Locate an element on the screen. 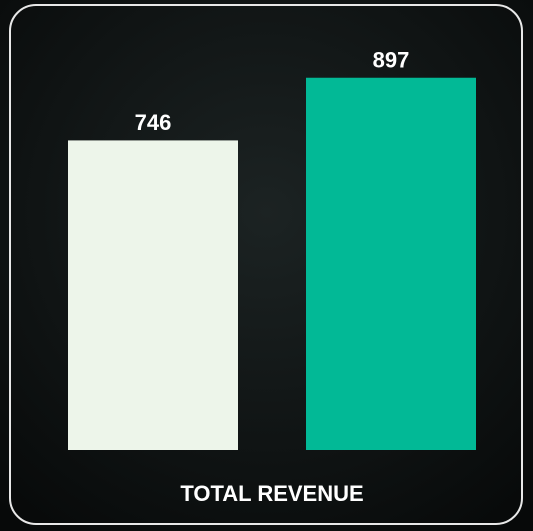 The width and height of the screenshot is (533, 531). value-label: 897 is located at coordinates (391, 60).